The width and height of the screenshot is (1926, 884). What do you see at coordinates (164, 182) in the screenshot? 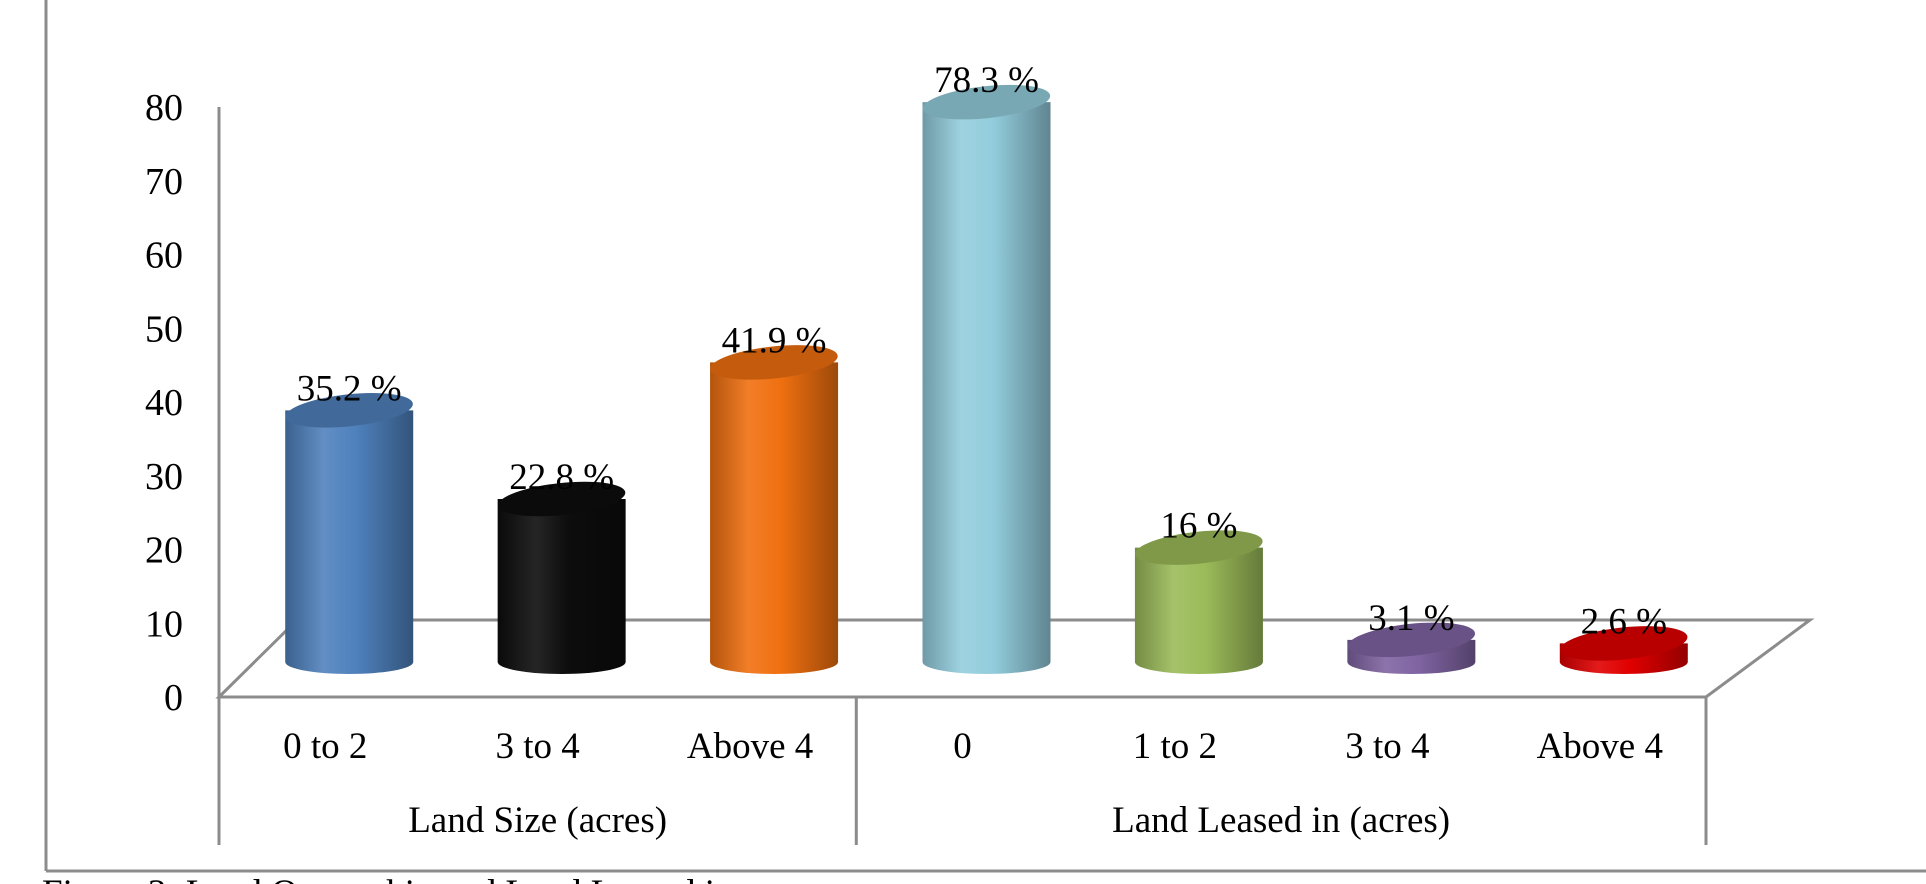
I see `y-tick-label: 70` at bounding box center [164, 182].